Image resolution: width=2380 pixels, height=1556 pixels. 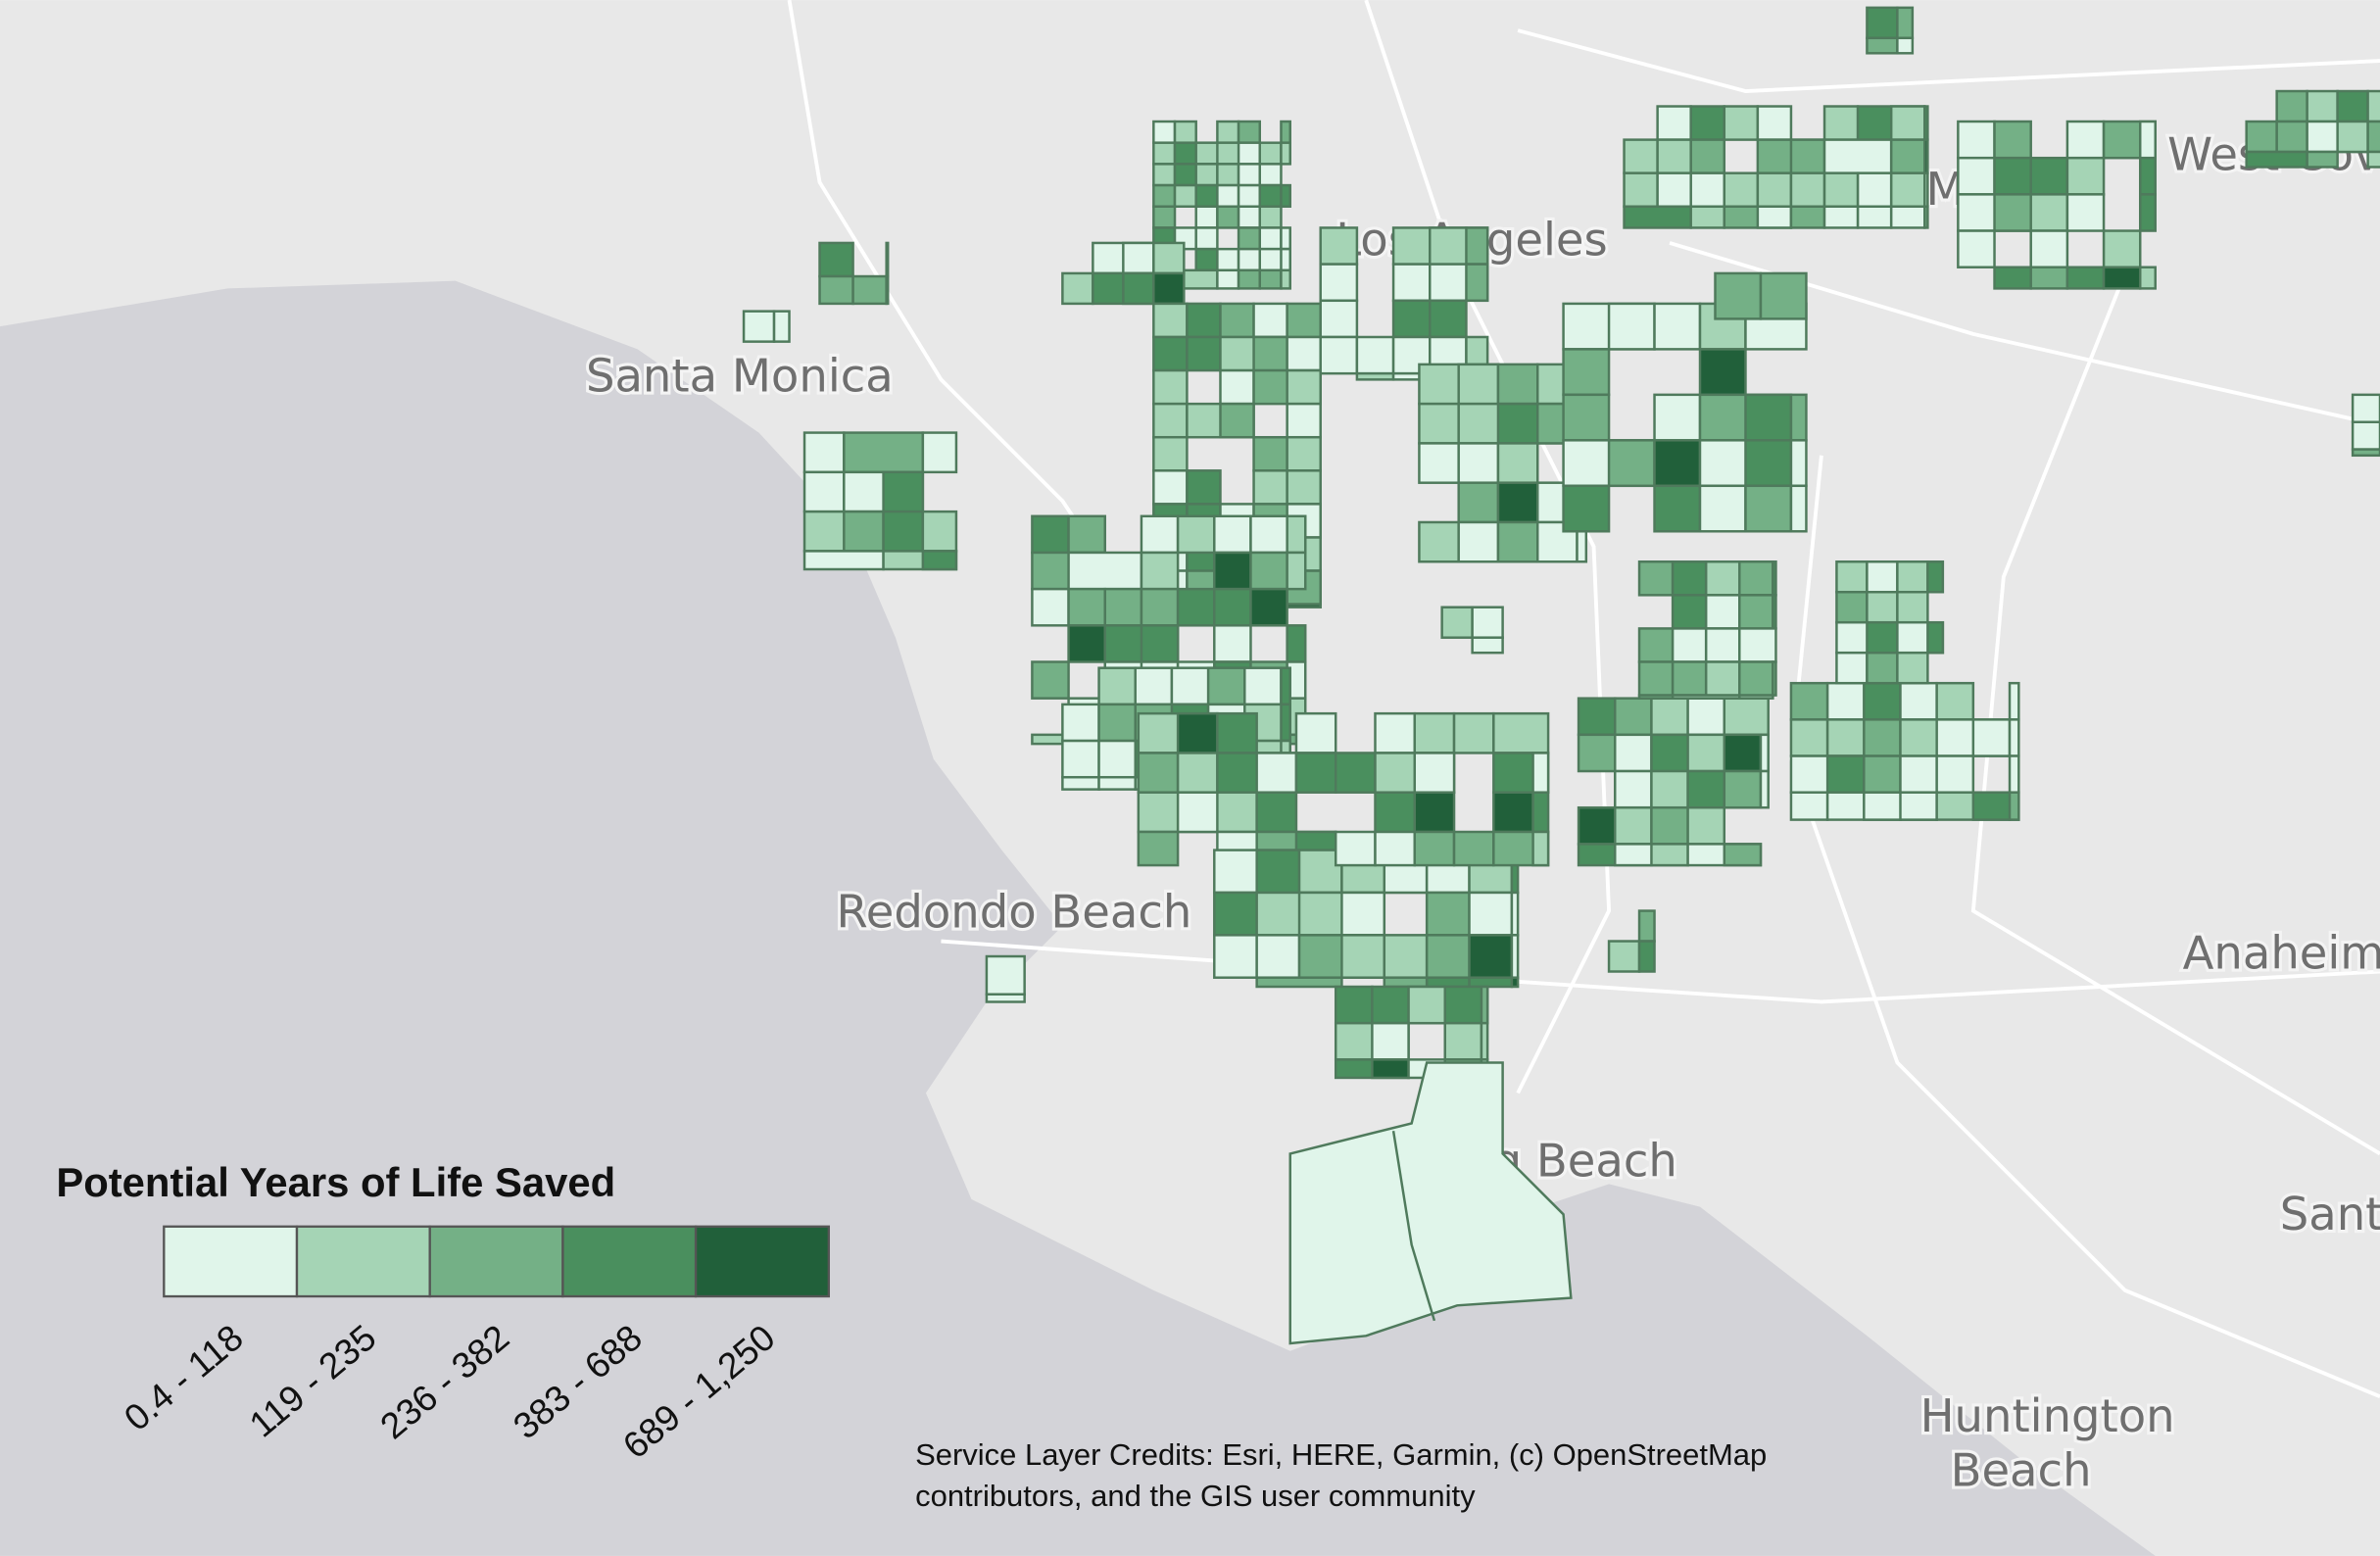 I want to click on road, so click(x=1948, y=60).